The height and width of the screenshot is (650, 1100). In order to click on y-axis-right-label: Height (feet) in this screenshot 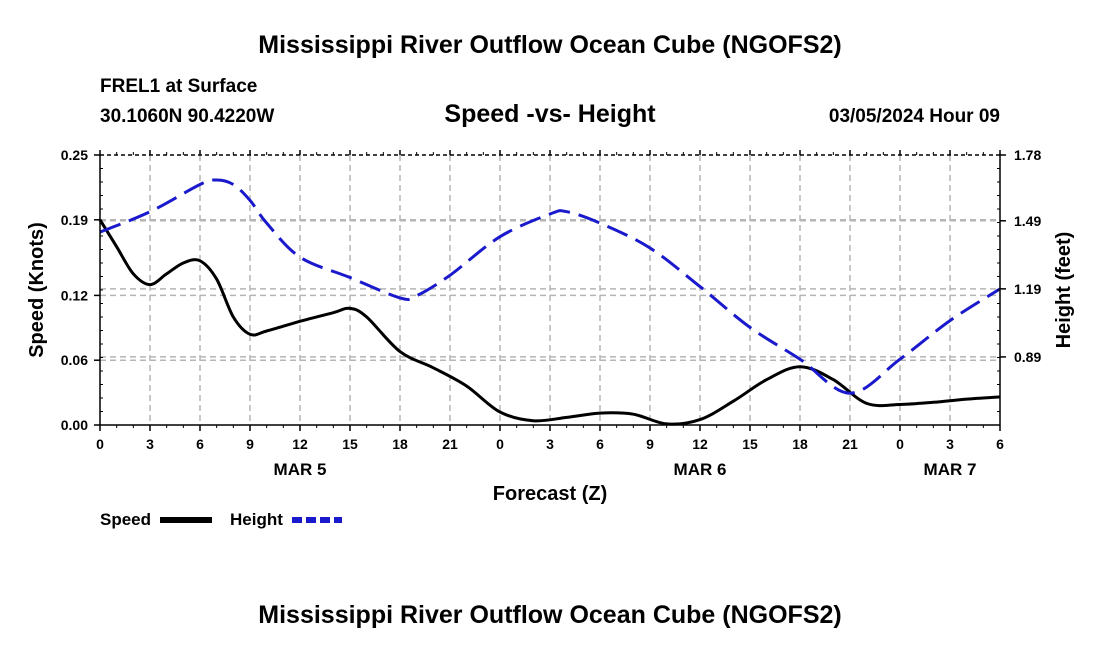, I will do `click(1064, 290)`.